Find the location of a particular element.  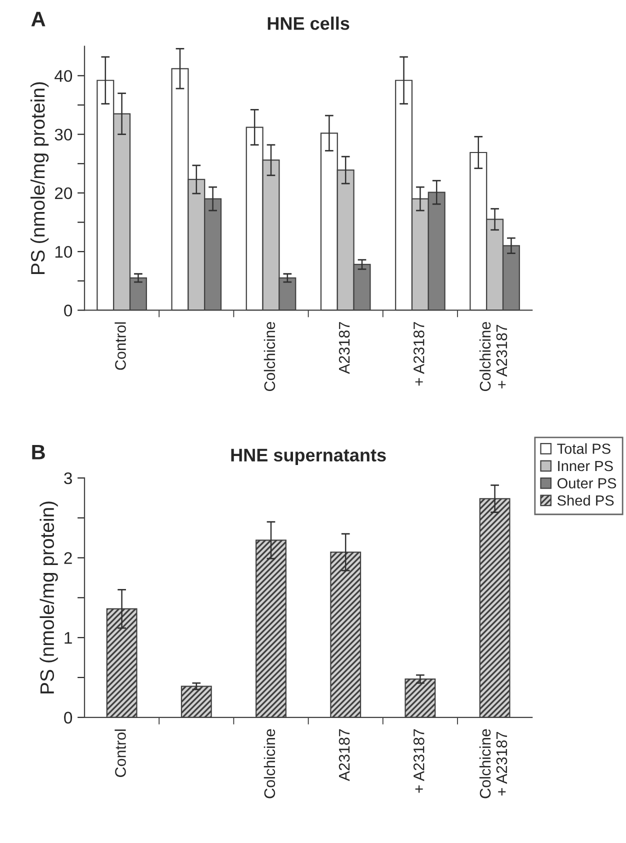

chart-title: HNE supernatants is located at coordinates (308, 457).